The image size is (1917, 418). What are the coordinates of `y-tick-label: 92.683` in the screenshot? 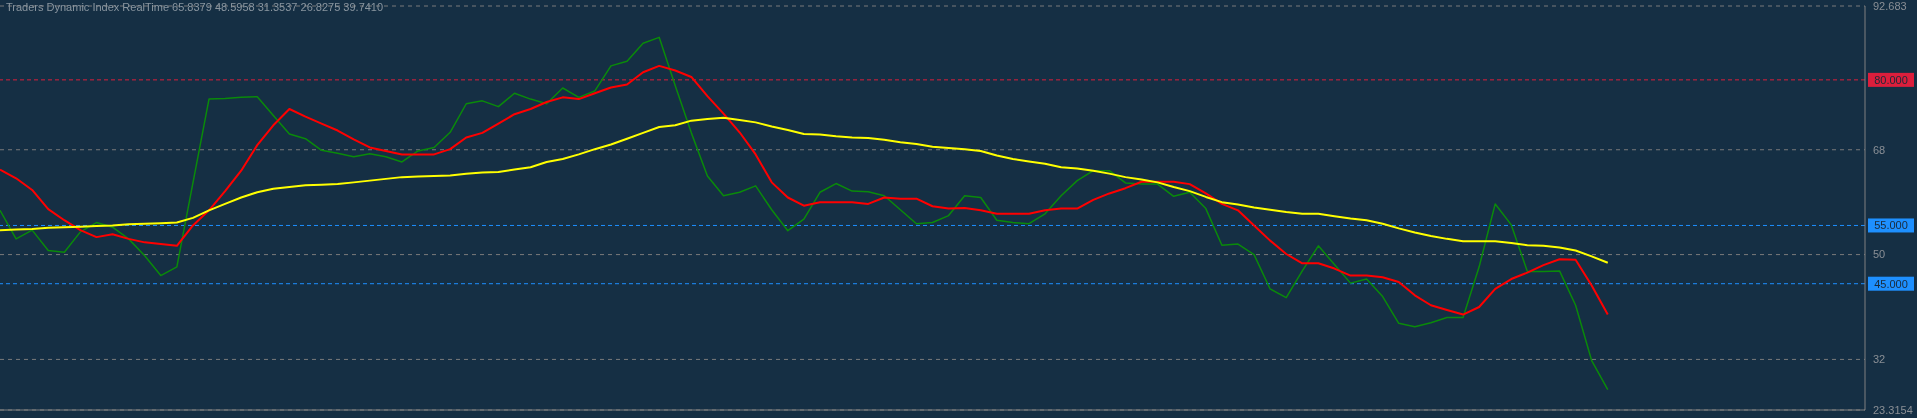 It's located at (1890, 6).